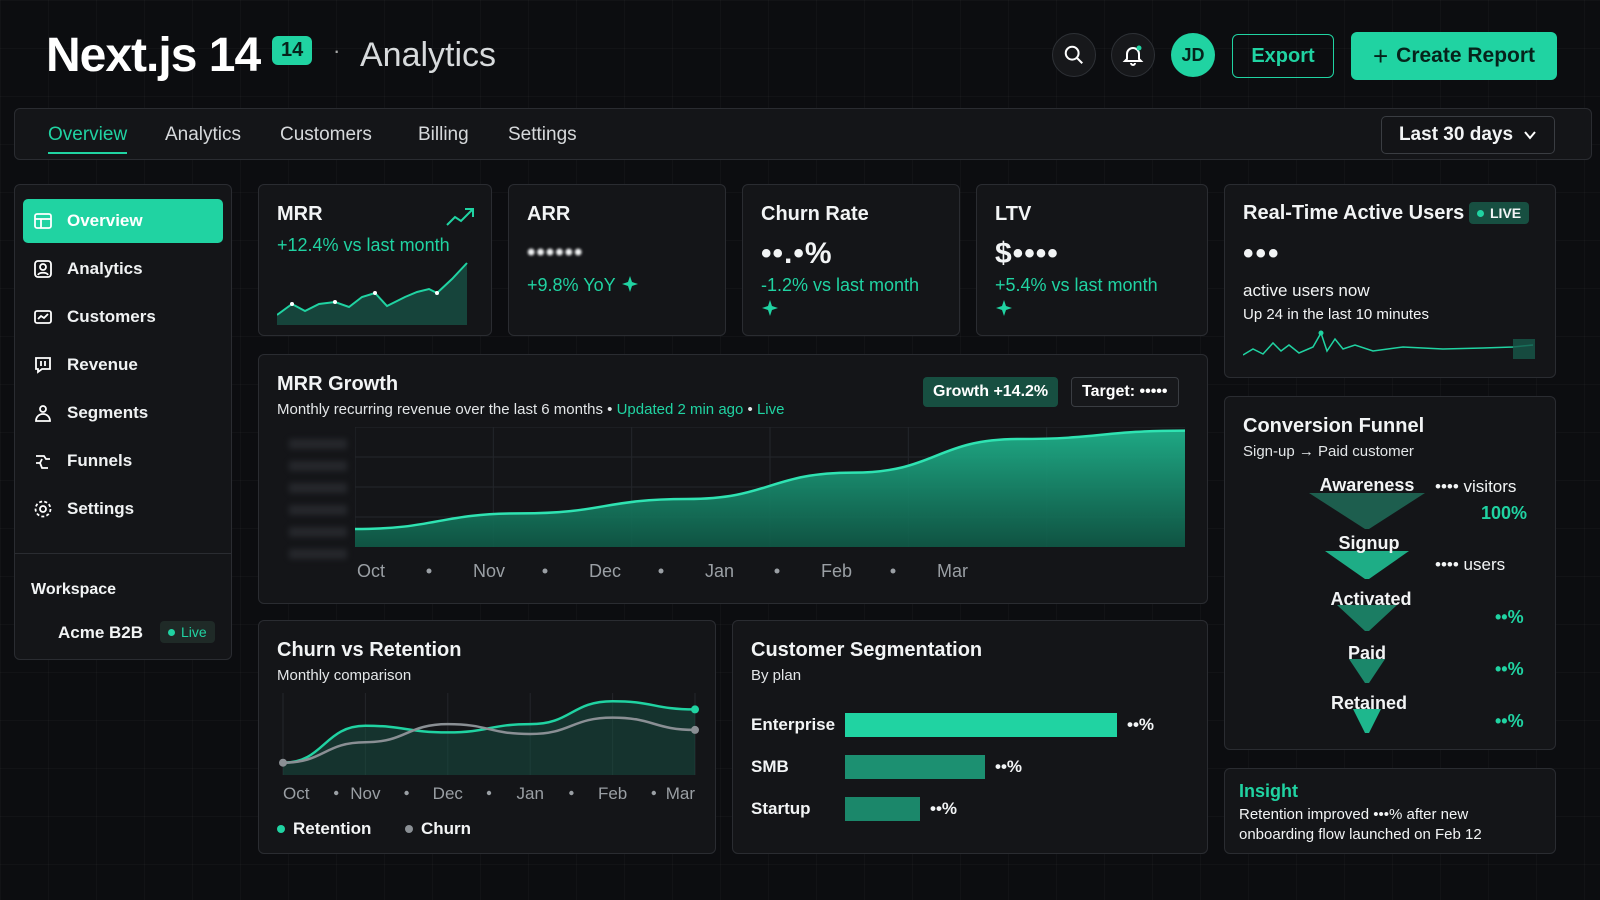 This screenshot has height=900, width=1600. Describe the element at coordinates (776, 675) in the screenshot. I see `segmentation-subtitle: By plan` at that location.